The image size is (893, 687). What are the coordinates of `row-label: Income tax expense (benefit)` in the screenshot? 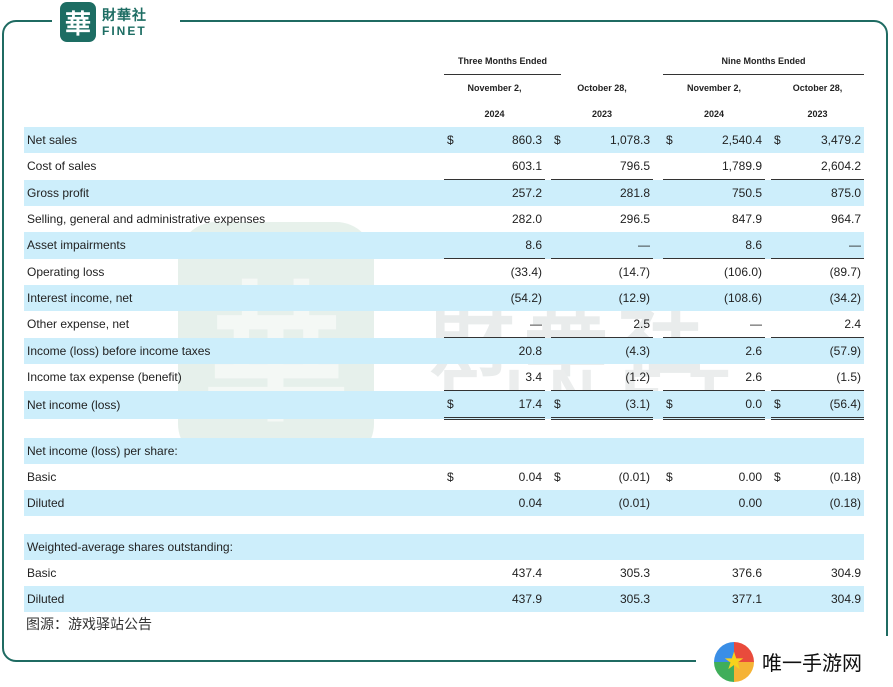 It's located at (104, 377).